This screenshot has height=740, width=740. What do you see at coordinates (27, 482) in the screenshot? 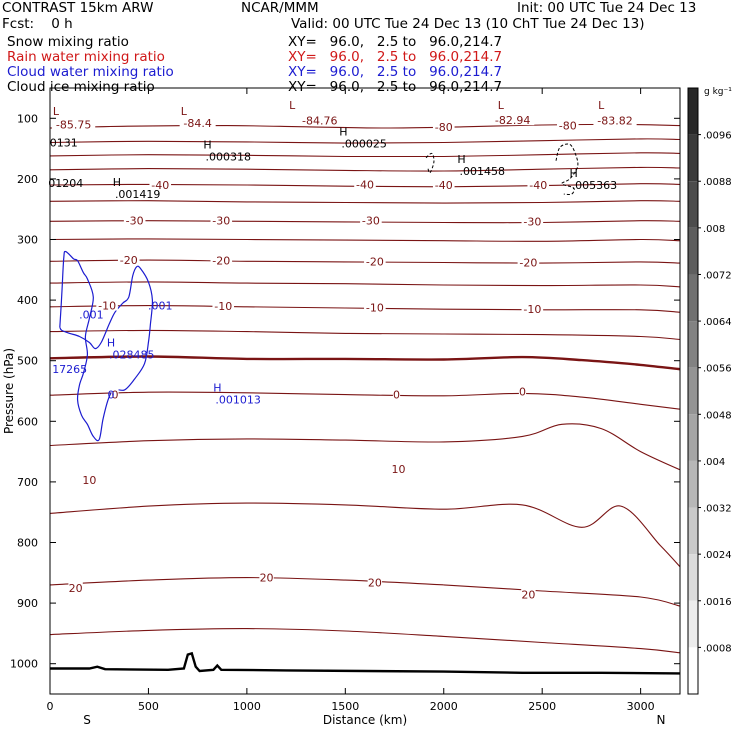
I see `y-tick-label: 700` at bounding box center [27, 482].